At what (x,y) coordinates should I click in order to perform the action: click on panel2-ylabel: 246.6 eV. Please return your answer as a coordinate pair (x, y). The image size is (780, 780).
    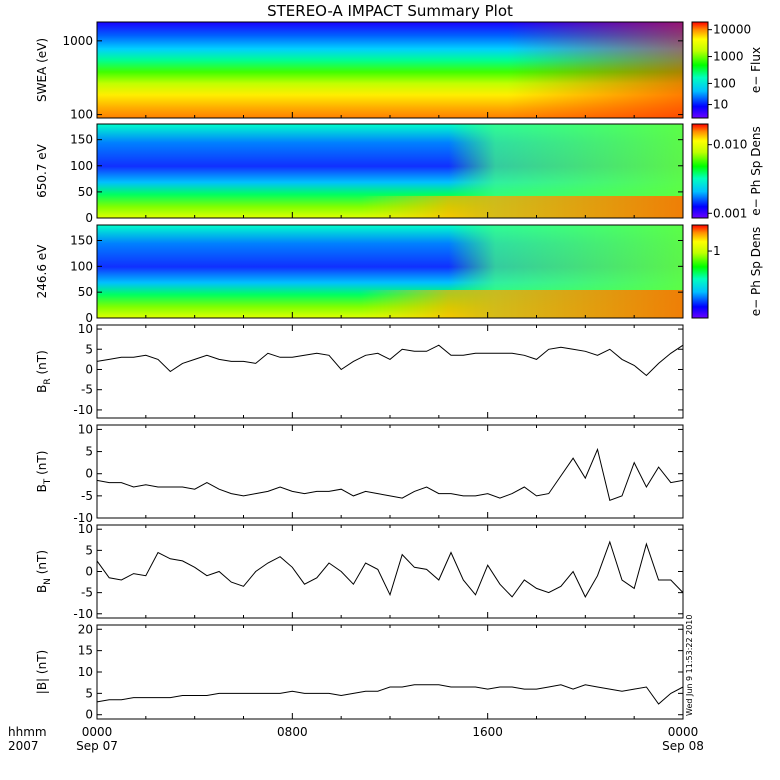
    Looking at the image, I should click on (42, 271).